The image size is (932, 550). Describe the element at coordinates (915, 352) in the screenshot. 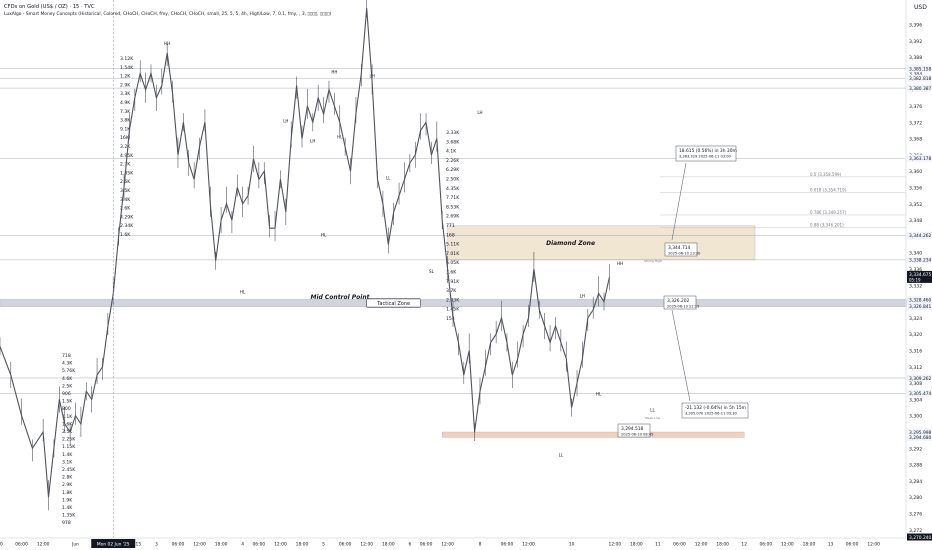

I see `y-tick-label: 3,316` at that location.